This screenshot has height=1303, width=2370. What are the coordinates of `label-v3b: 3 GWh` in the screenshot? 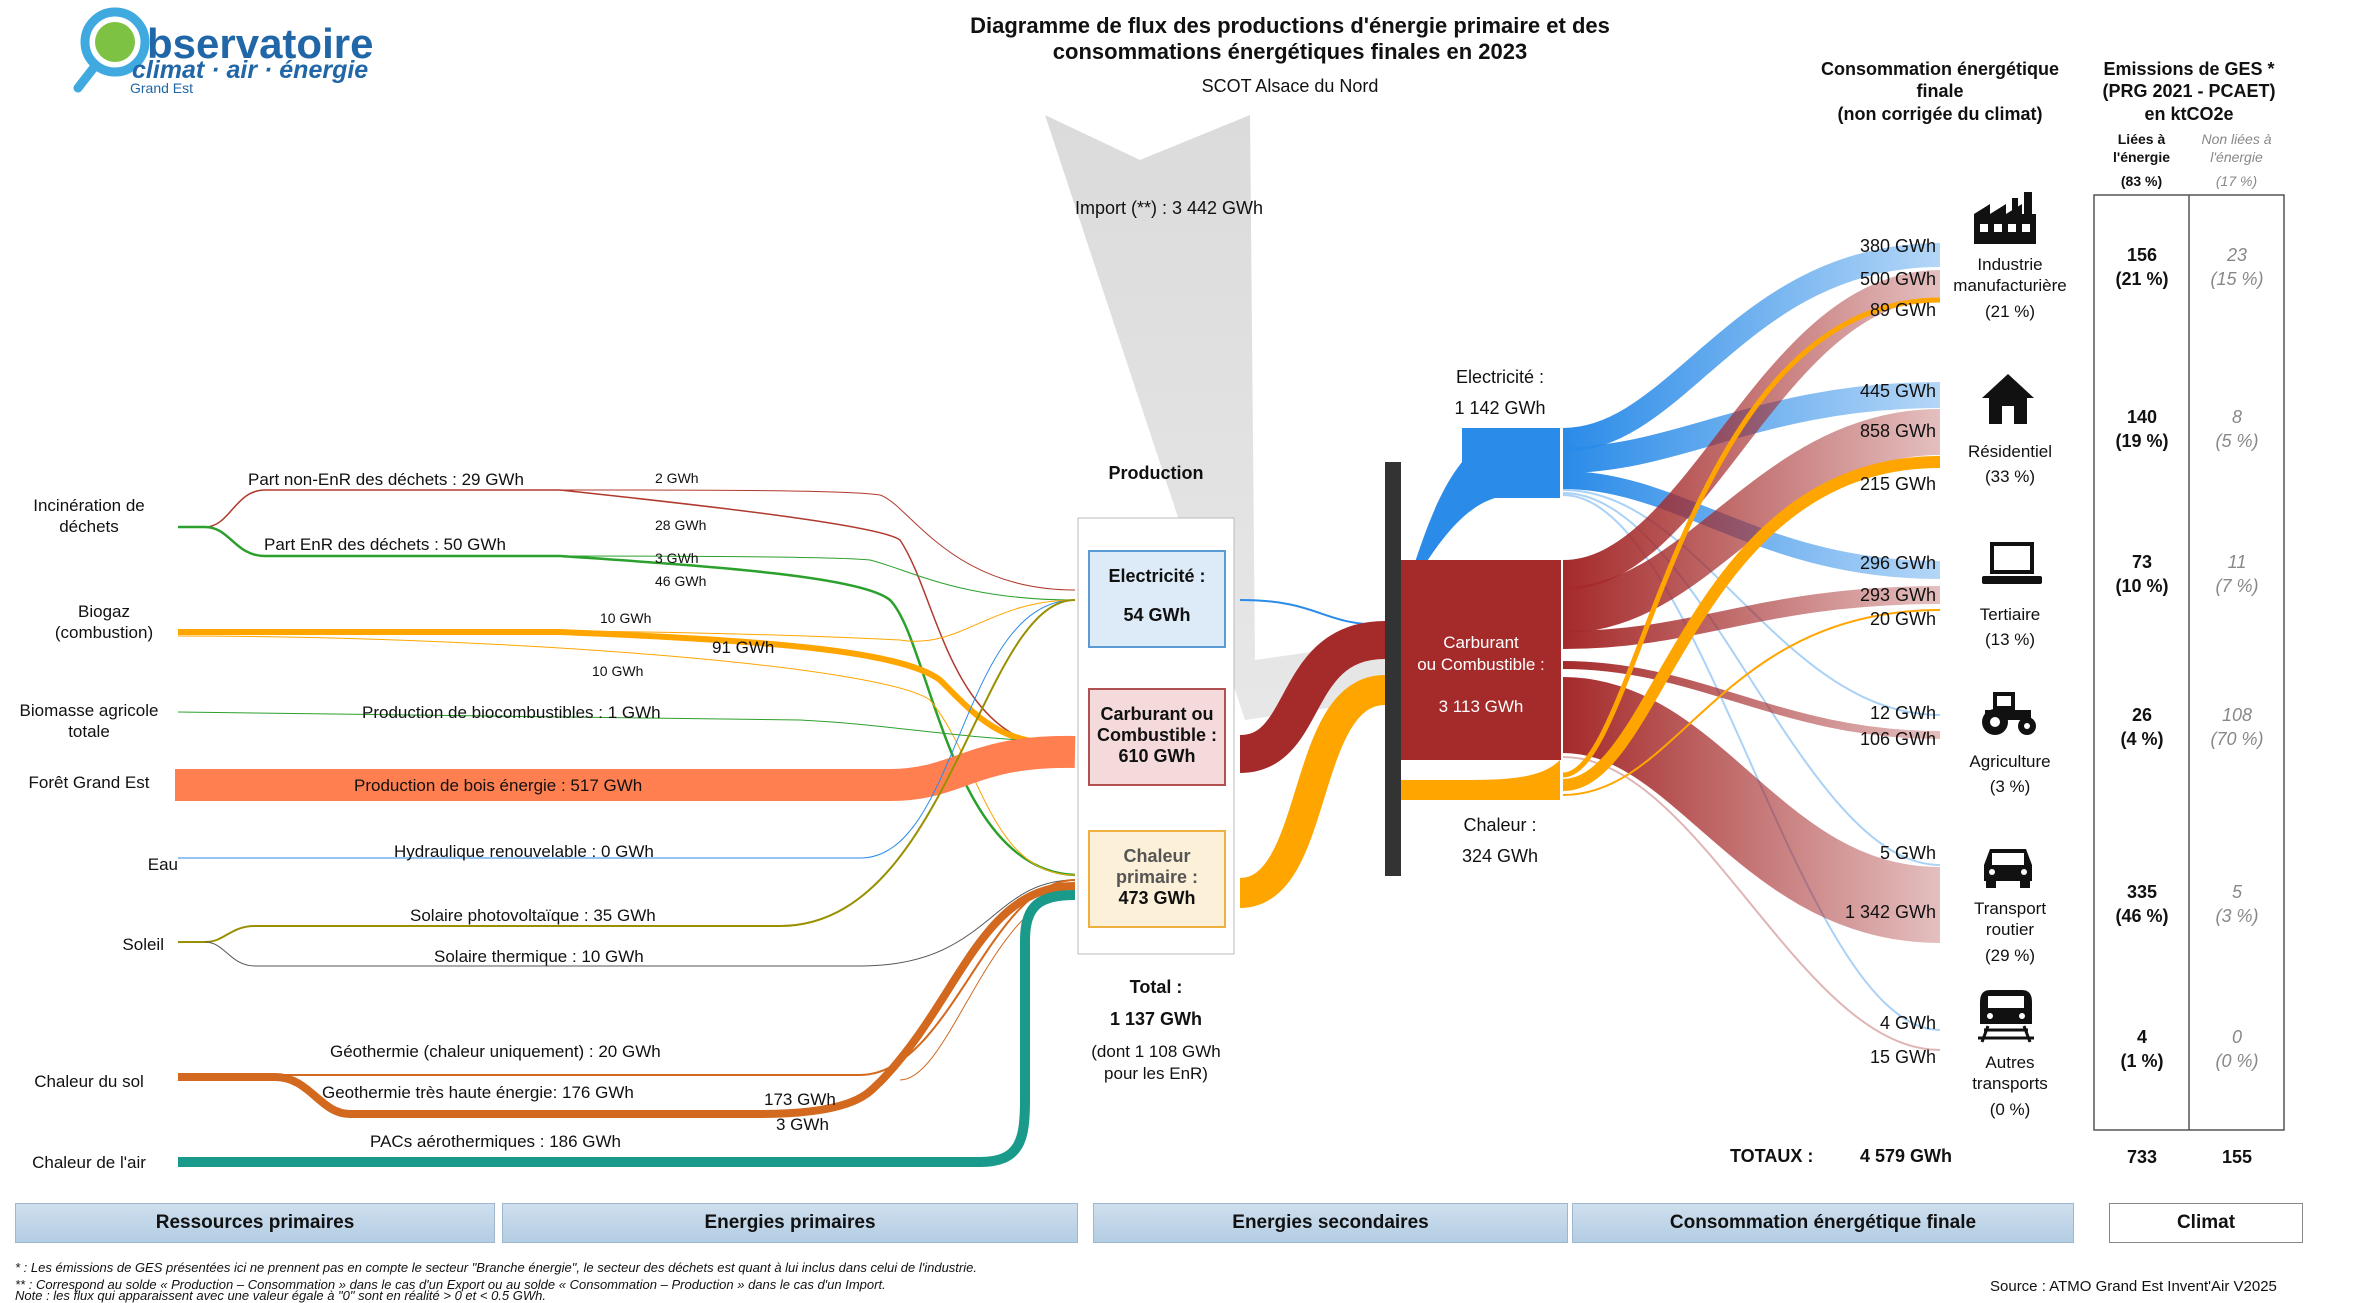 It's located at (802, 1124).